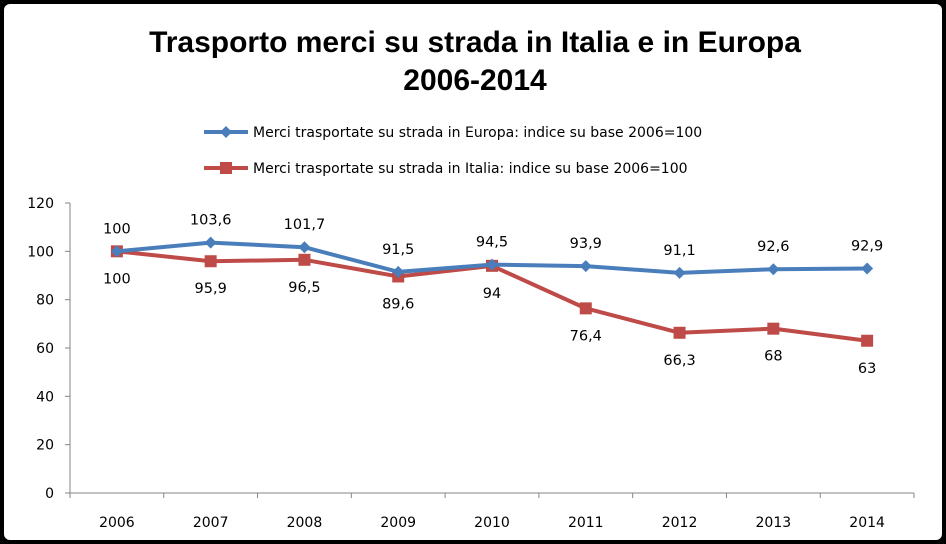 The image size is (946, 544). I want to click on y-tick-label: 60, so click(45, 349).